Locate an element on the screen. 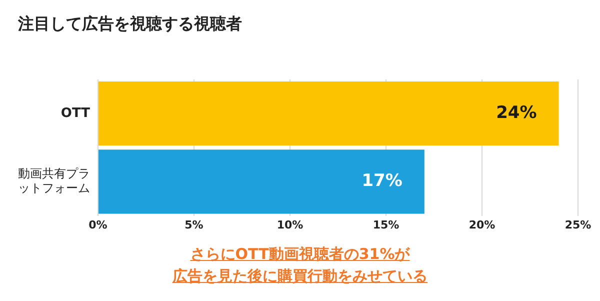 The image size is (600, 301). x-tick-label: 0% is located at coordinates (98, 225).